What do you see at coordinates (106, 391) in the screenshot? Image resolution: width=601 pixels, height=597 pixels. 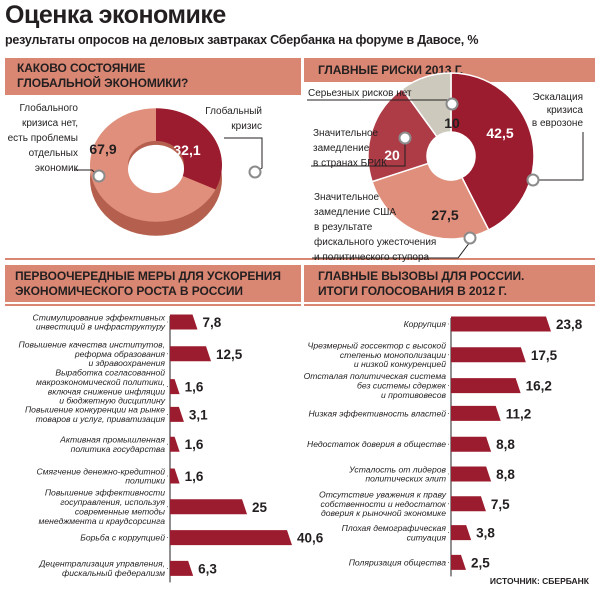 I see `category-label: включая снижение инфляции` at bounding box center [106, 391].